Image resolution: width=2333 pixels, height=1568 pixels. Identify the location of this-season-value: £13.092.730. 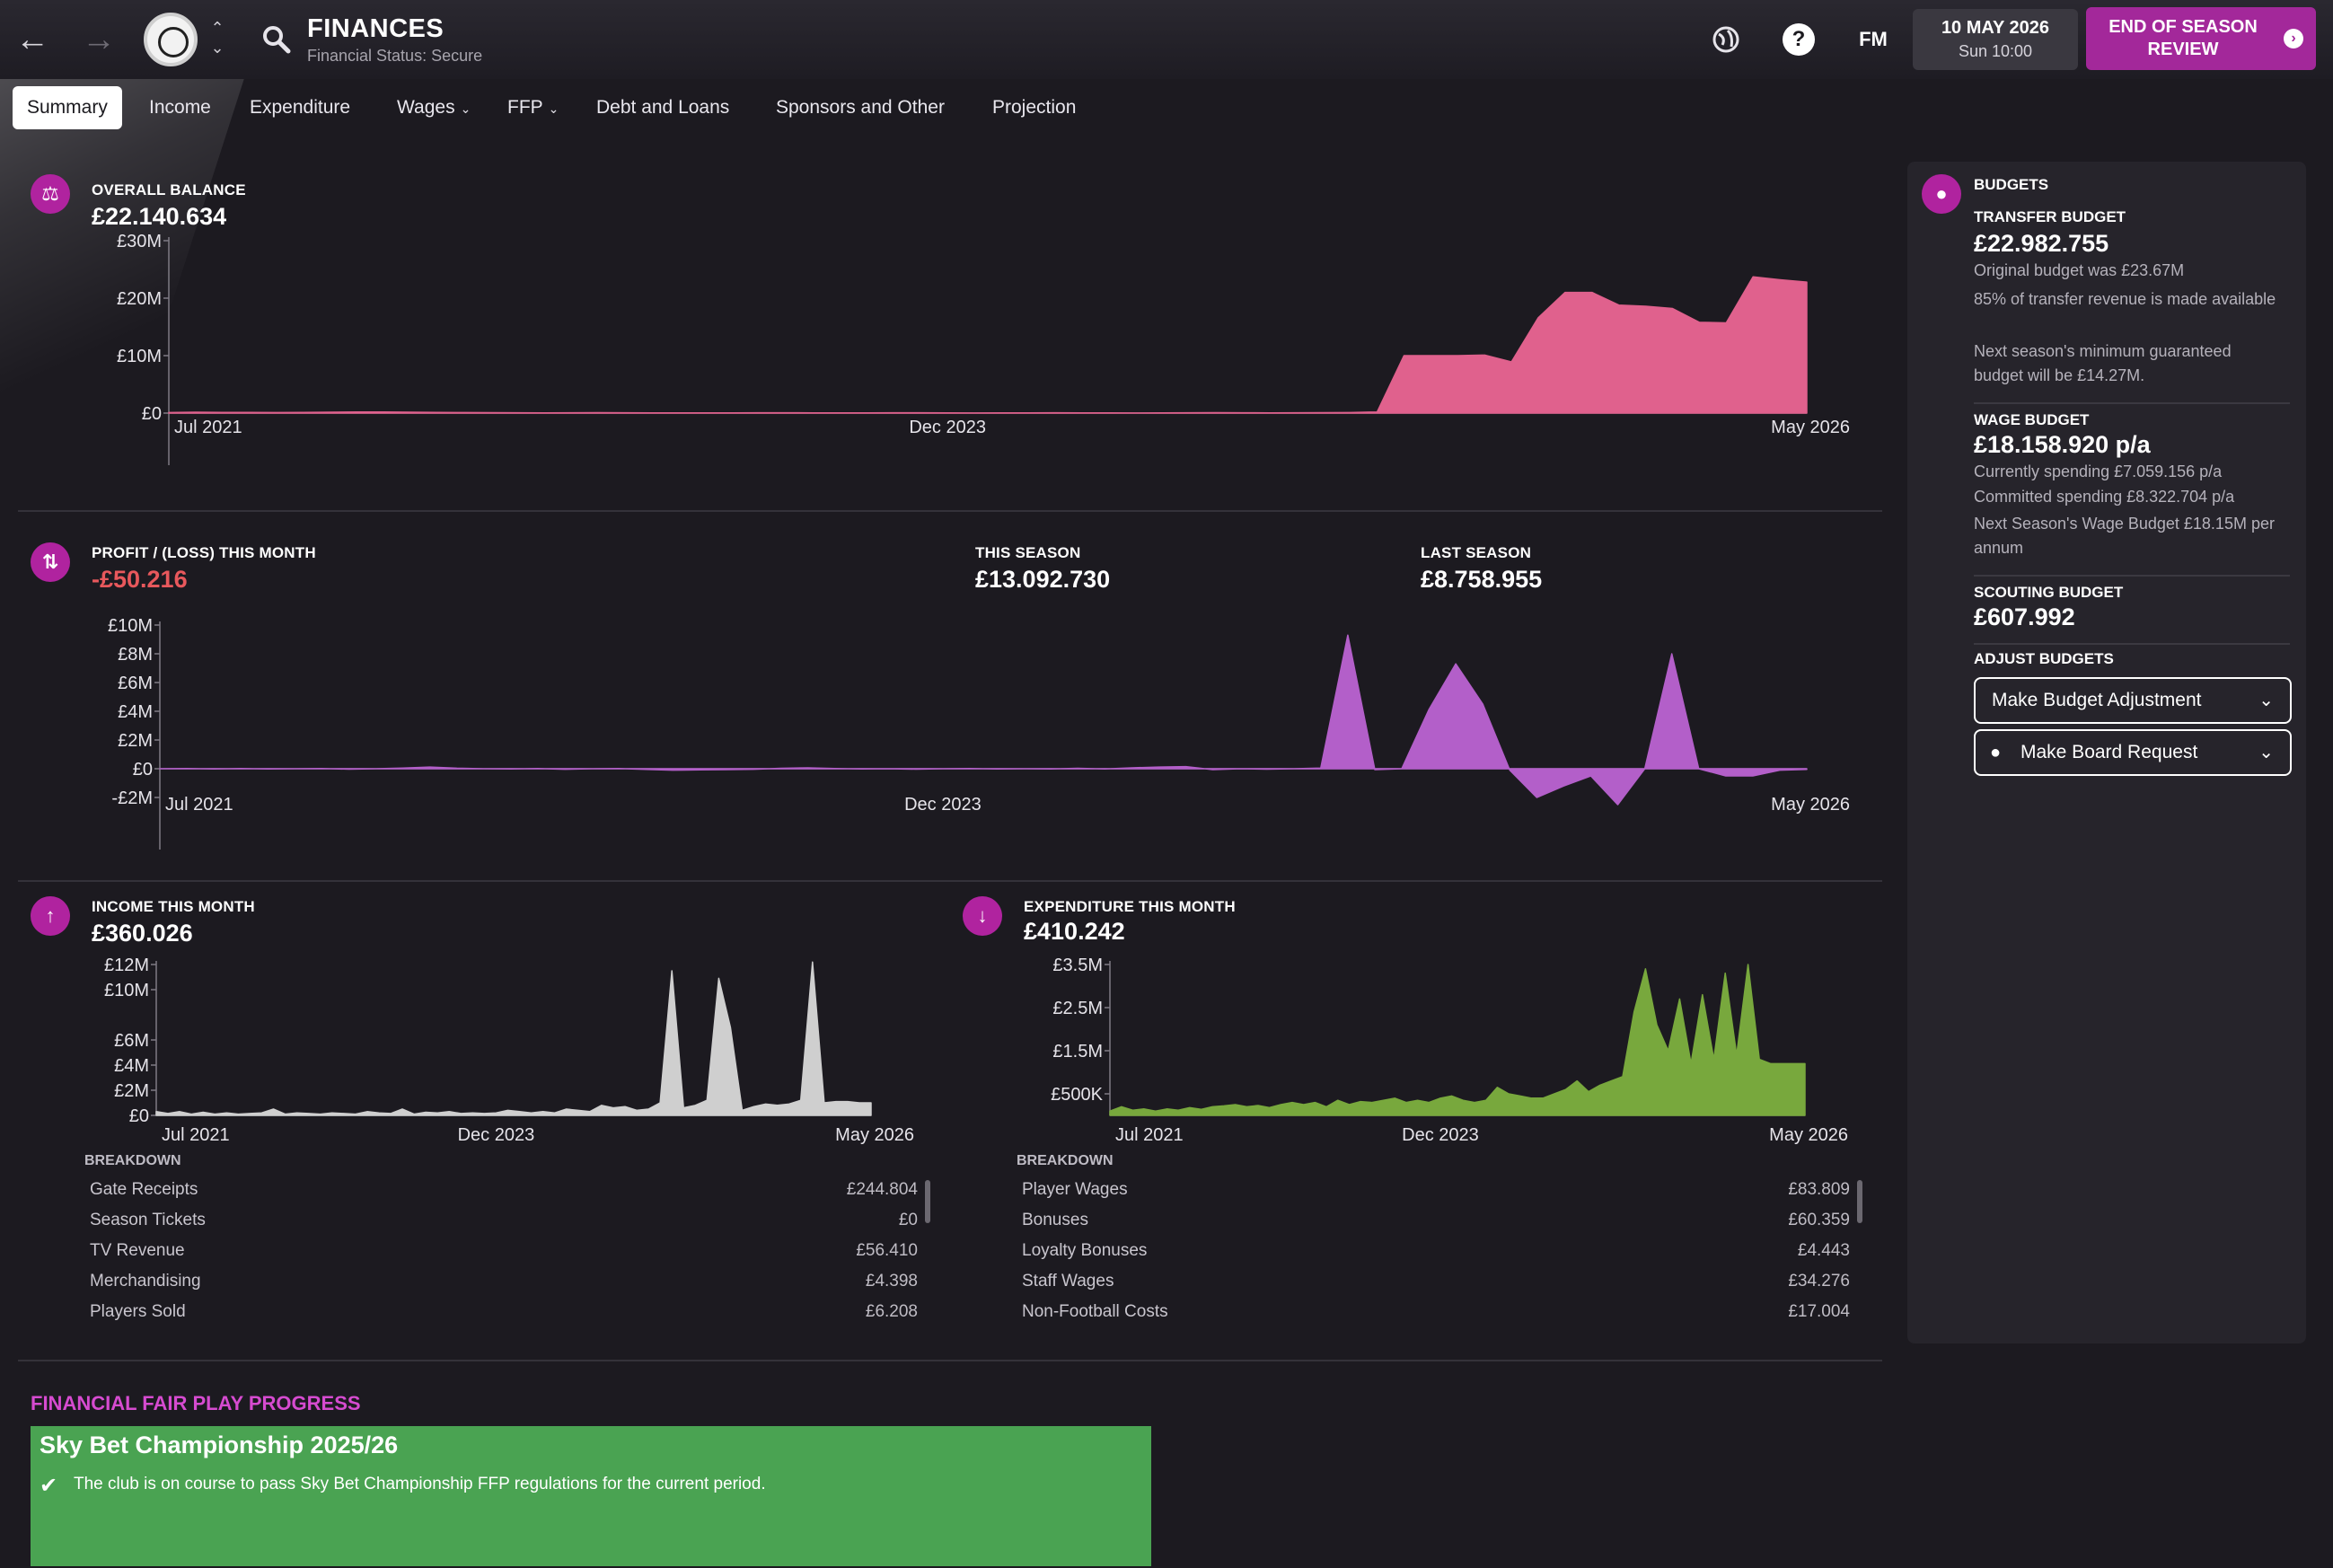
(1043, 579).